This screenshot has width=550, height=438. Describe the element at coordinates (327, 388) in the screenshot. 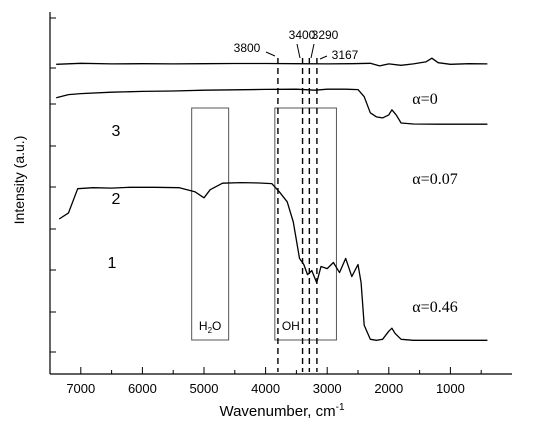

I see `x-tick-label: 3000` at that location.